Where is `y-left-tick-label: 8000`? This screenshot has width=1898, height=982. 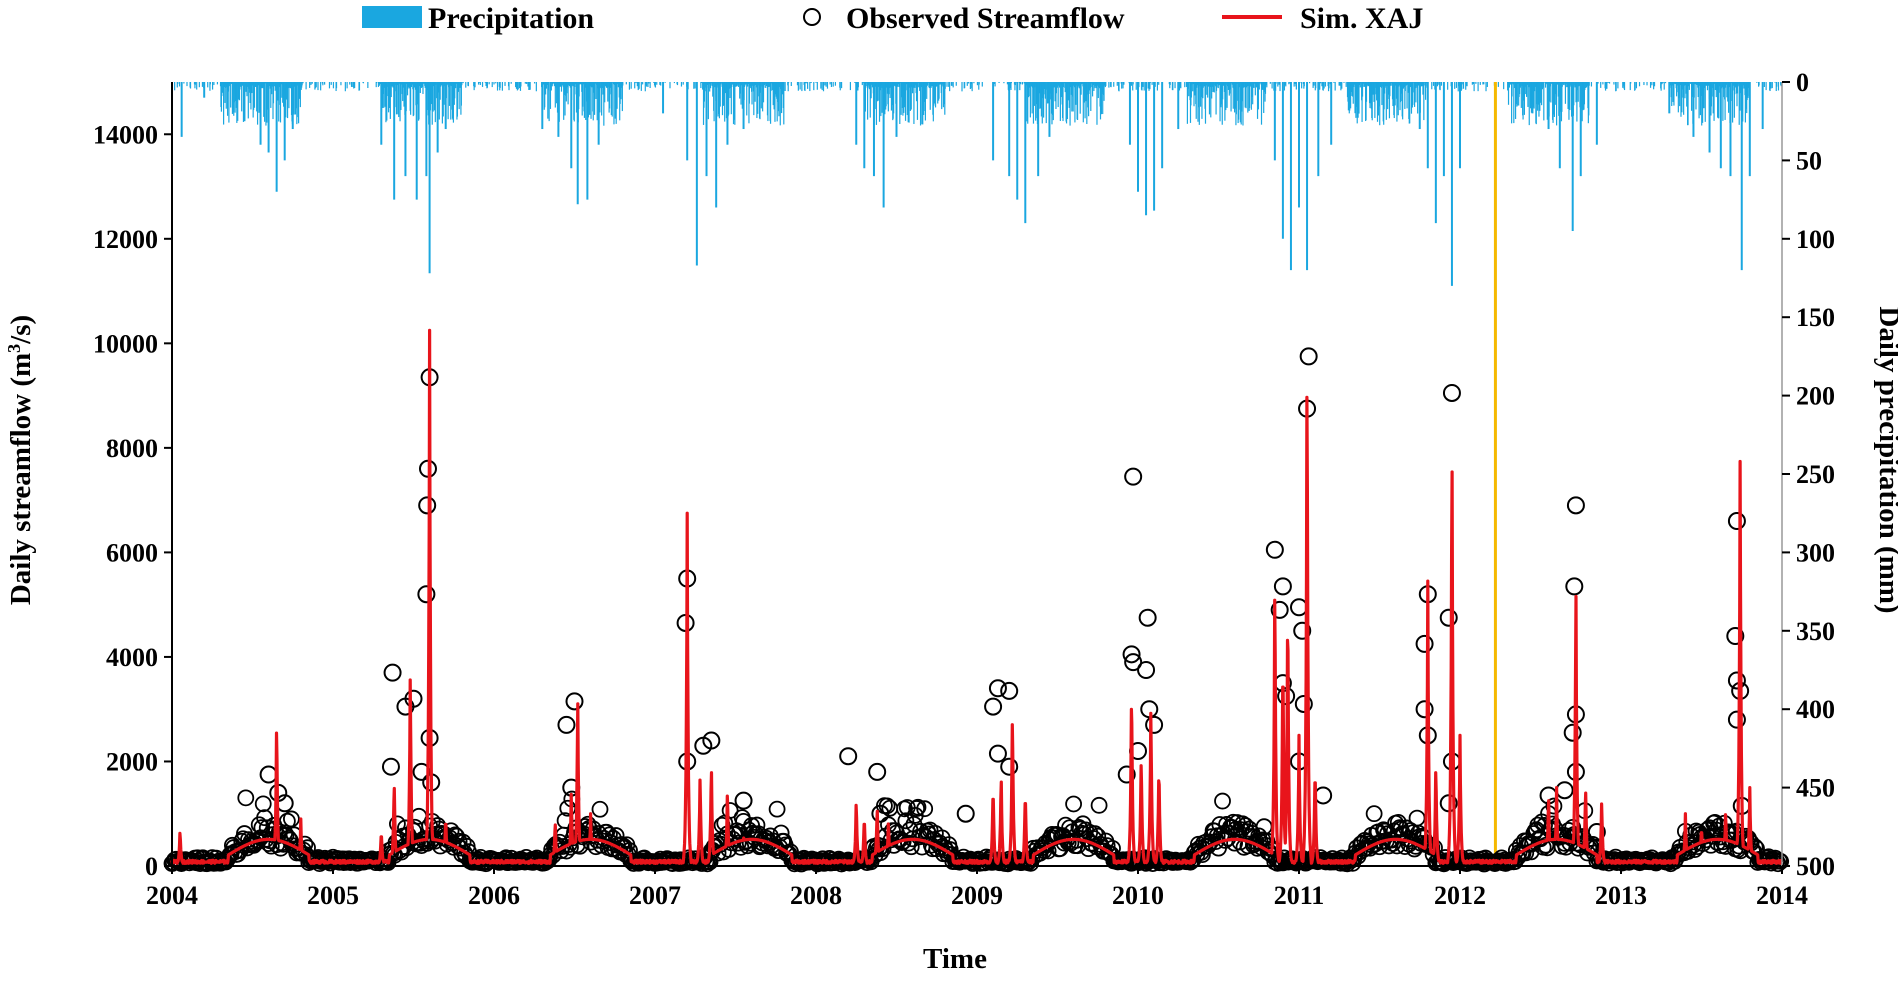
y-left-tick-label: 8000 is located at coordinates (132, 448).